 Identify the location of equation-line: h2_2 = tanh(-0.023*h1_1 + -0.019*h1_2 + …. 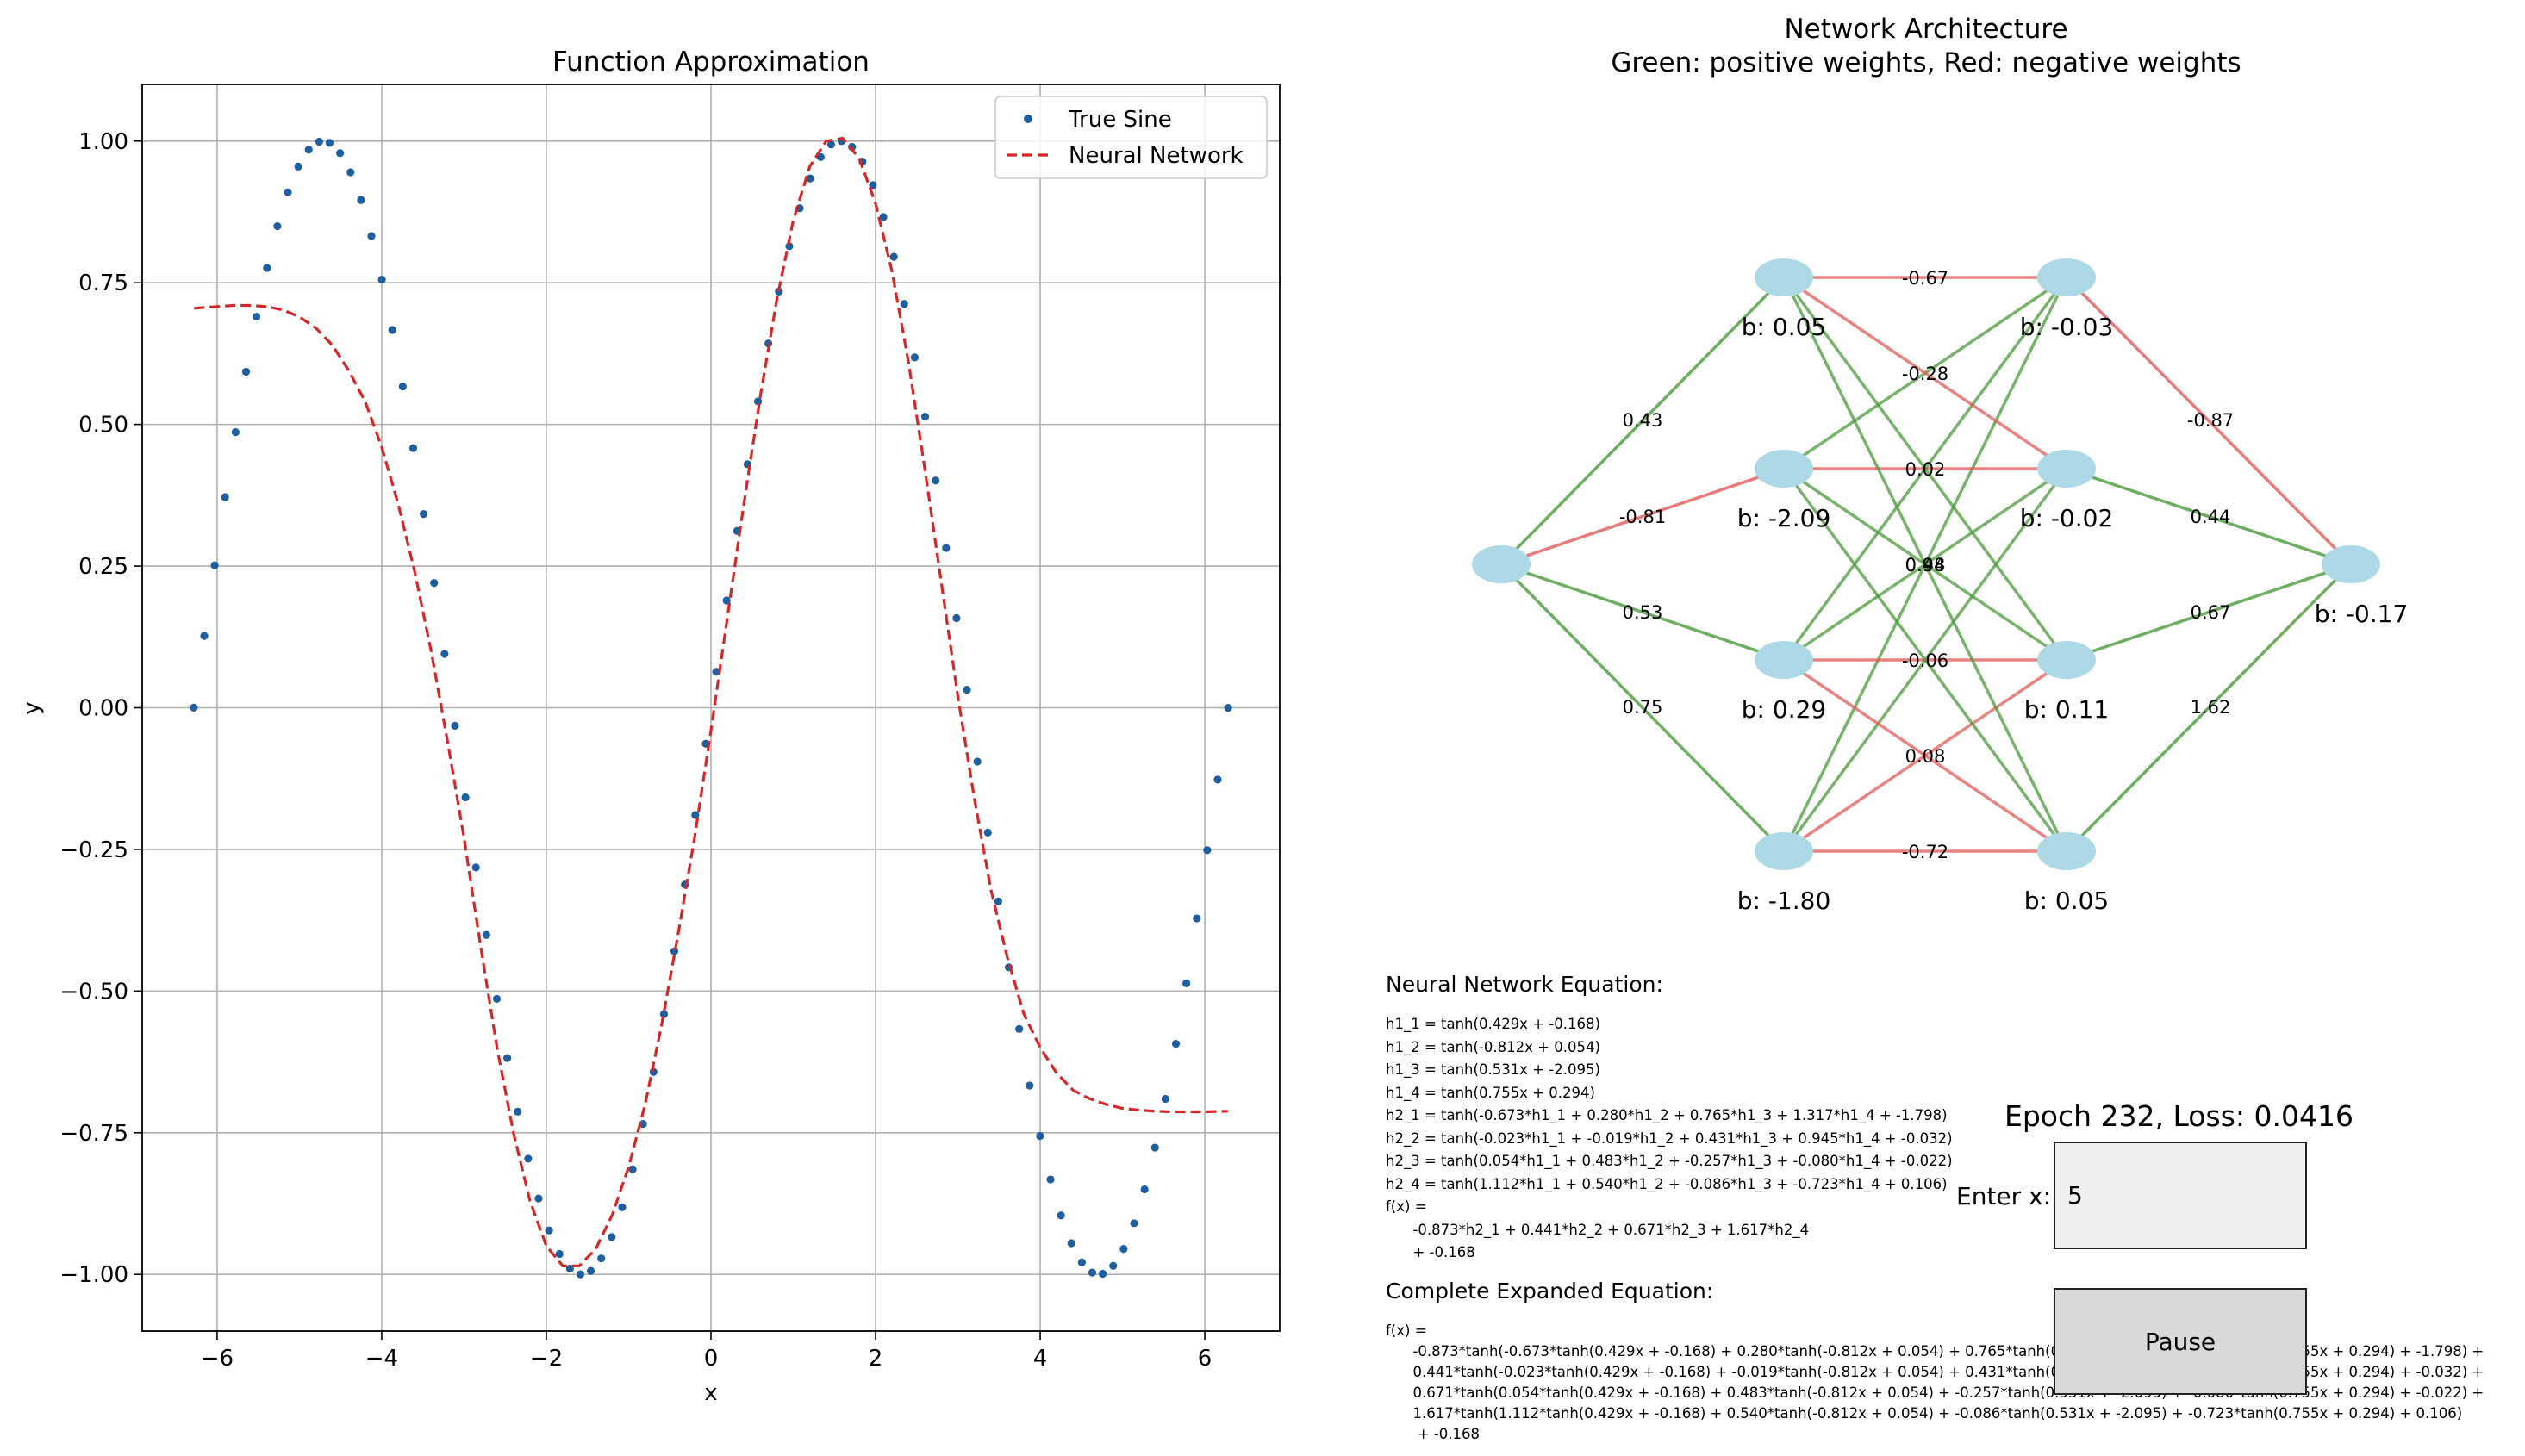
(1669, 1138).